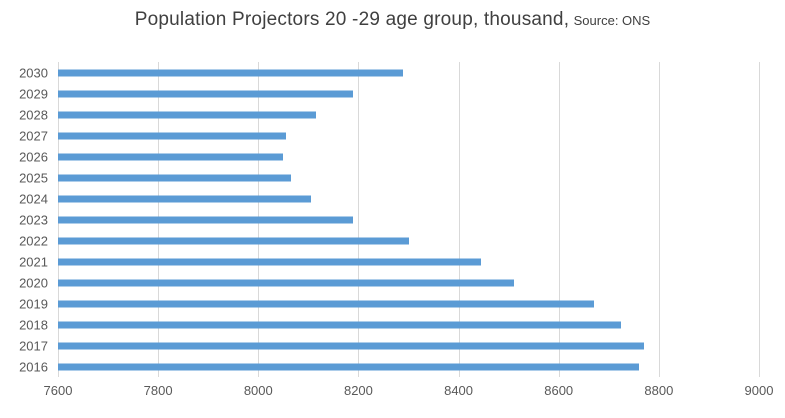 The image size is (785, 418). Describe the element at coordinates (233, 240) in the screenshot. I see `bar-2022` at that location.